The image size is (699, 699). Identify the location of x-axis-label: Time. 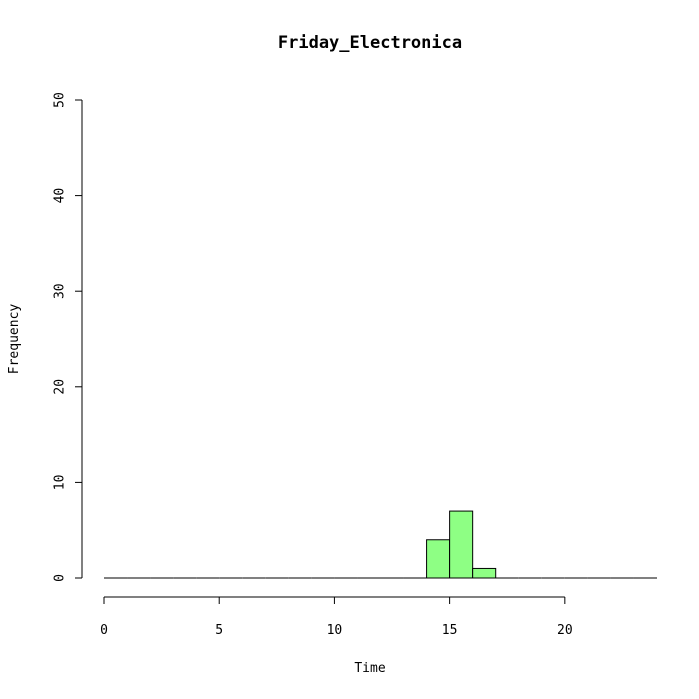
(369, 668).